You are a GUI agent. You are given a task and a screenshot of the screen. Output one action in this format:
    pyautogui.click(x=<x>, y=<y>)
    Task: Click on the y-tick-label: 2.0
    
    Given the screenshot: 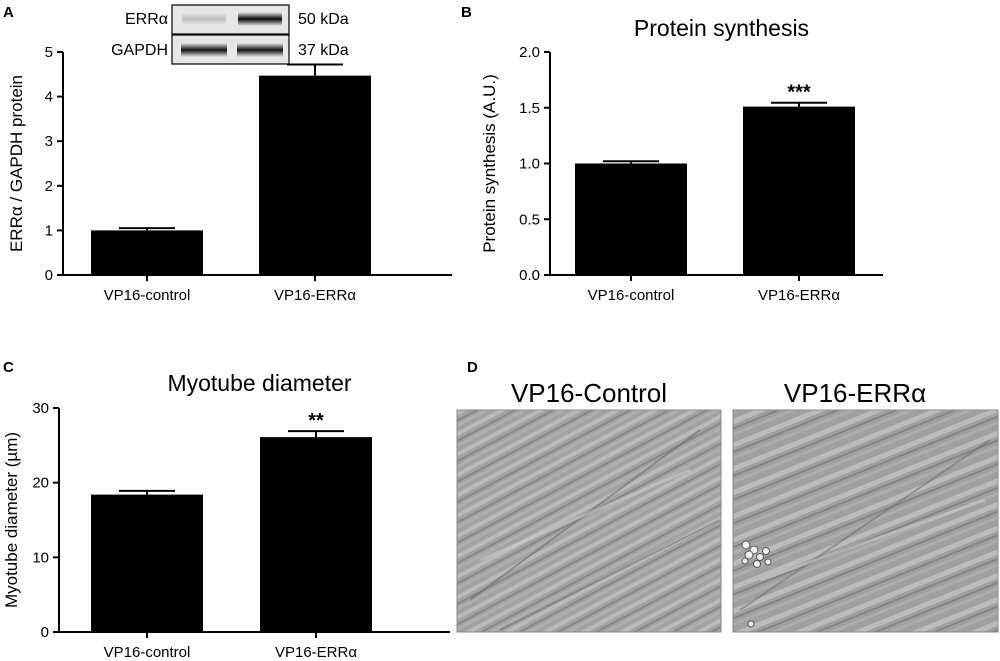 What is the action you would take?
    pyautogui.click(x=529, y=52)
    